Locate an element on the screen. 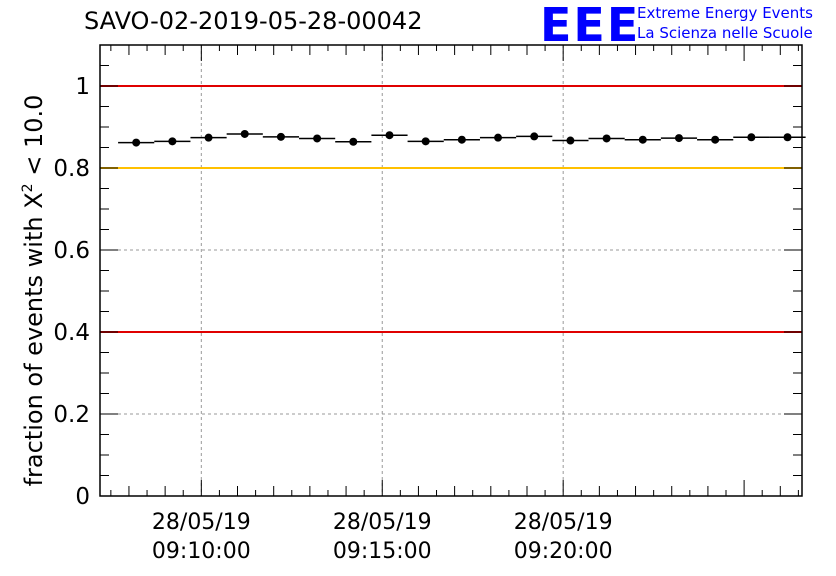 The height and width of the screenshot is (576, 836). x-tick-label-time: 09:10:00 is located at coordinates (201, 551).